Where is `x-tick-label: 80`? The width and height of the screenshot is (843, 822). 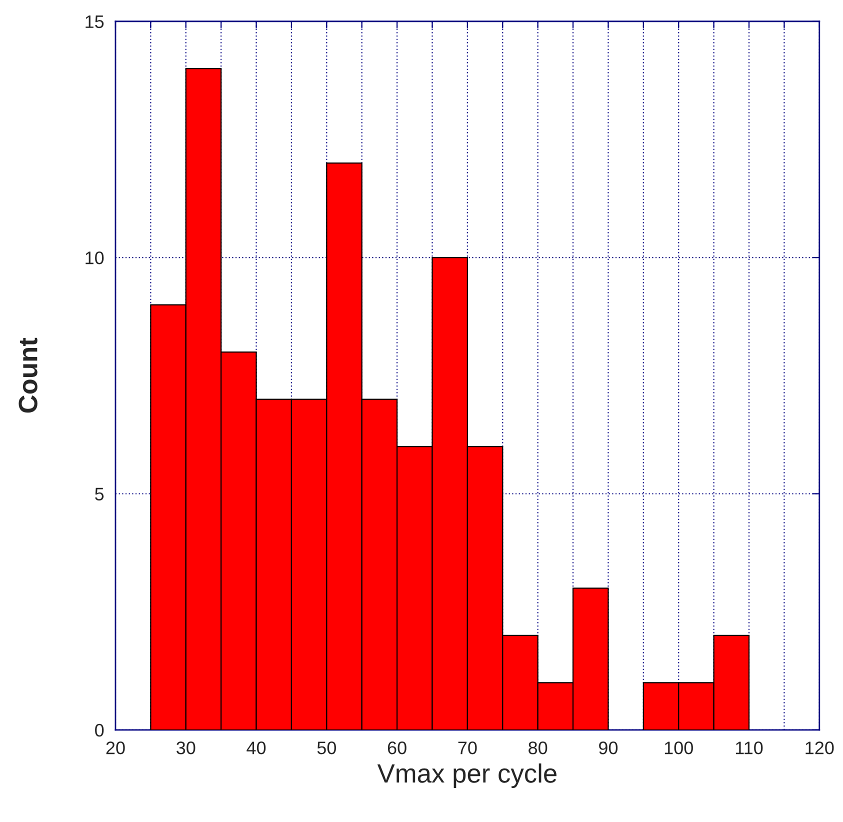 x-tick-label: 80 is located at coordinates (538, 748).